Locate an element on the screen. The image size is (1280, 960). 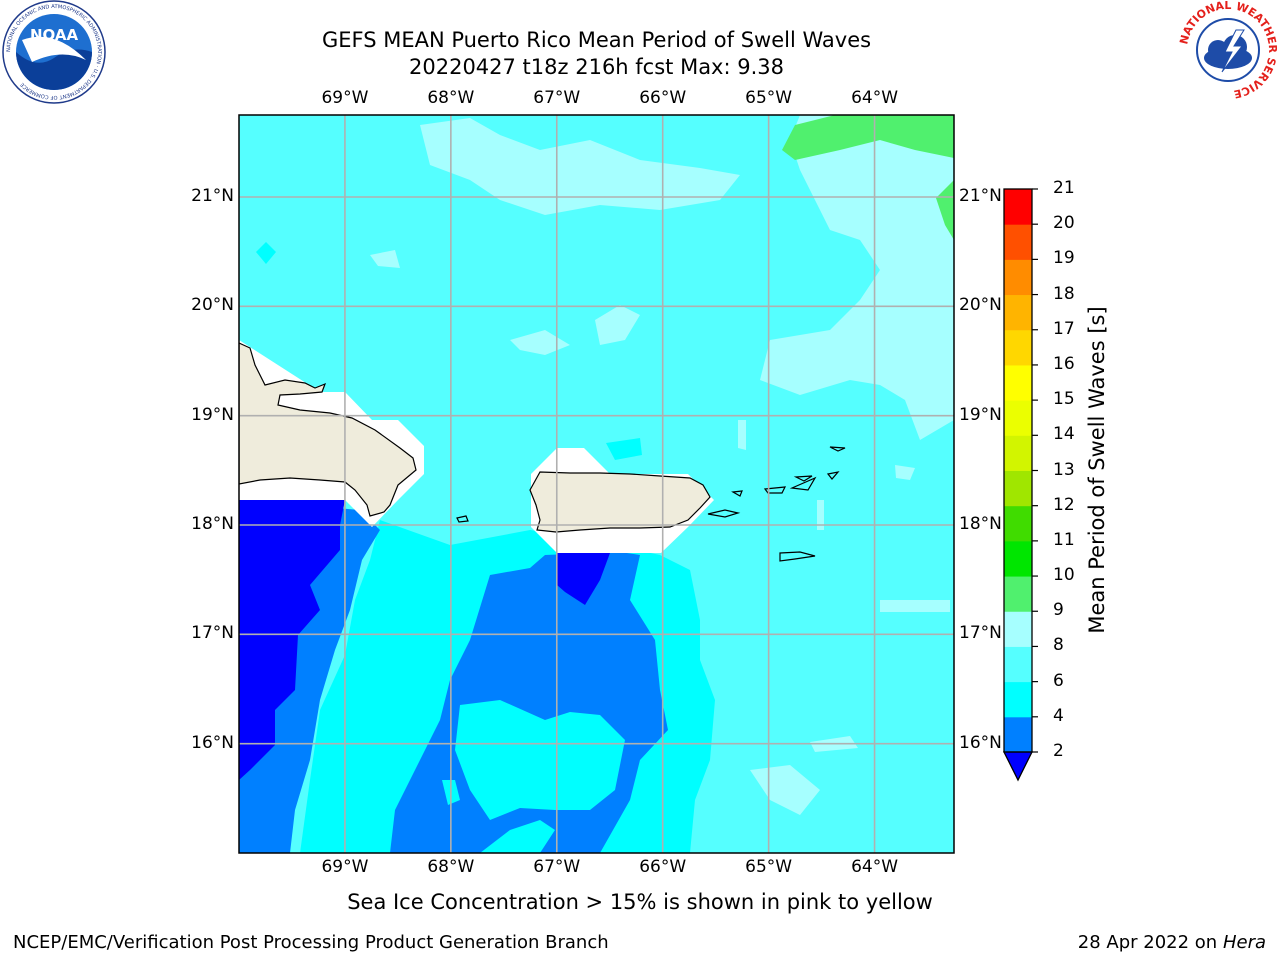
latitude-label-left: 17°N is located at coordinates (212, 633).